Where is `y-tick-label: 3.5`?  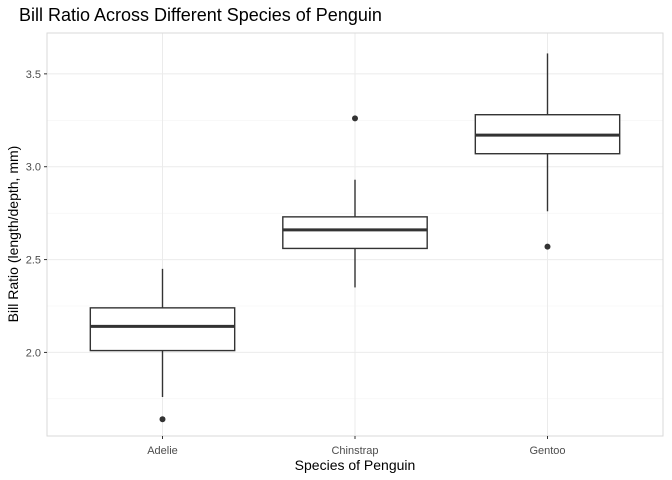
y-tick-label: 3.5 is located at coordinates (33, 75).